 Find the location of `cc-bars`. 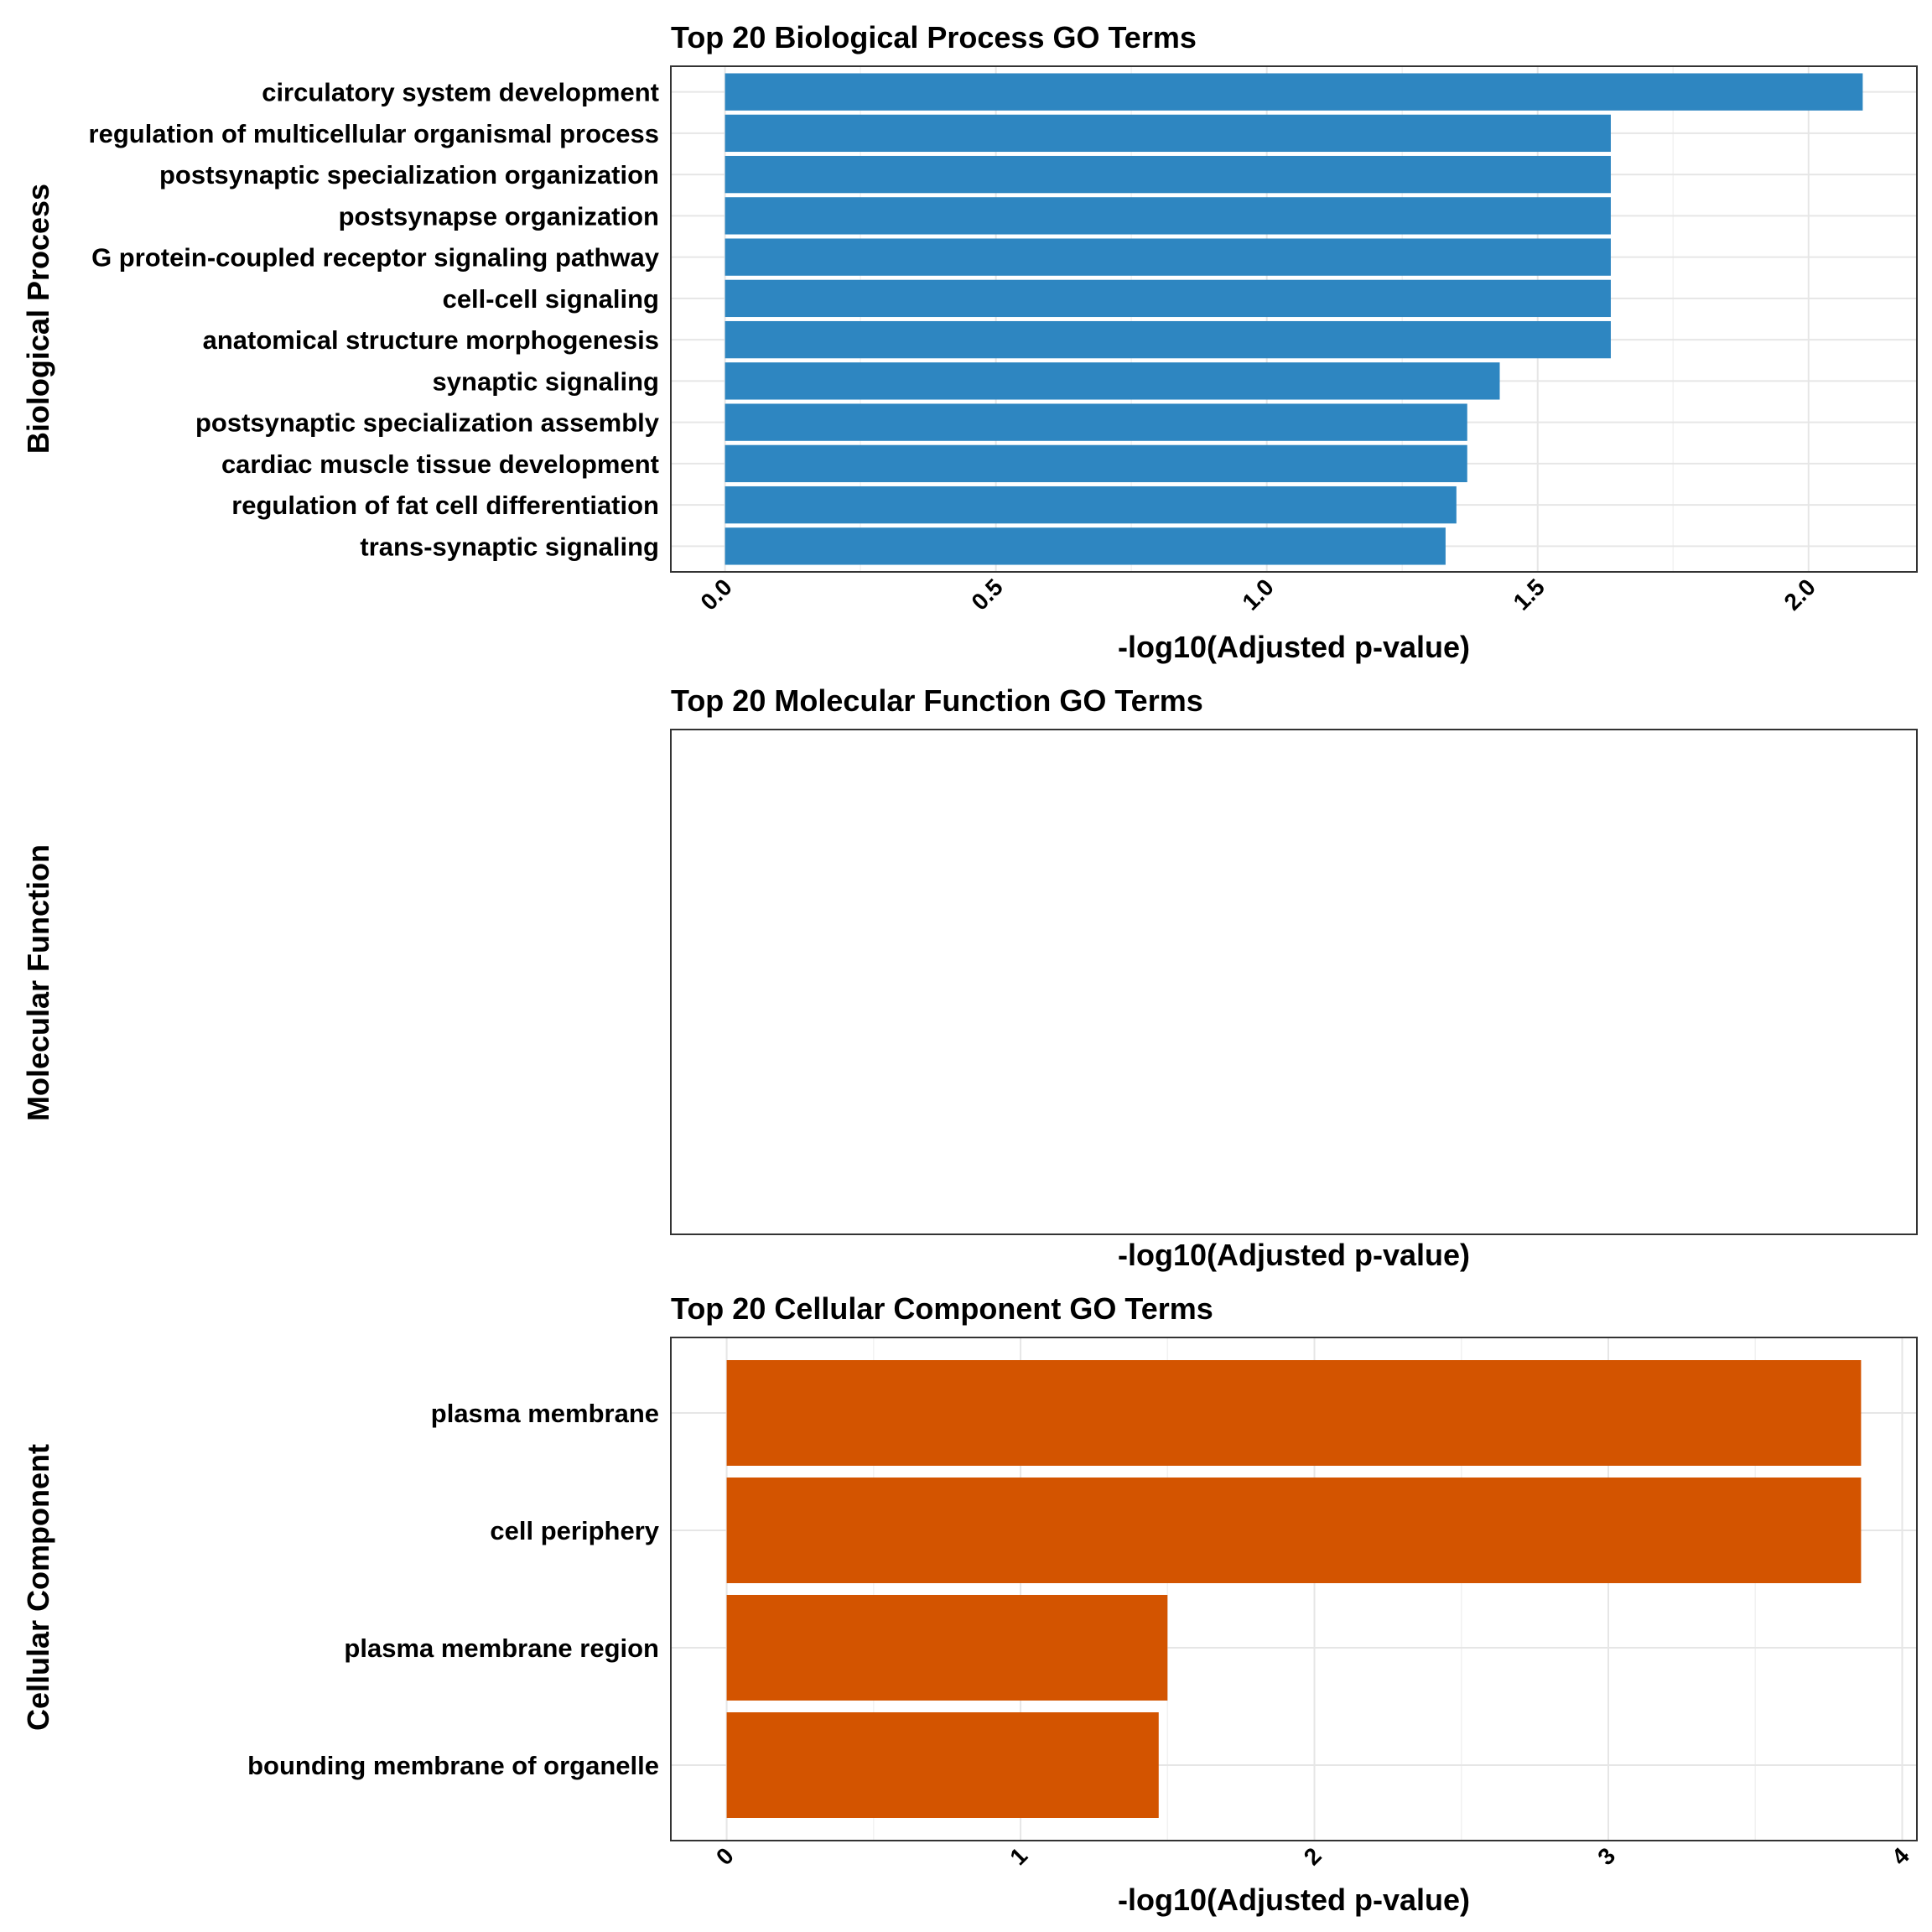

cc-bars is located at coordinates (1294, 1589).